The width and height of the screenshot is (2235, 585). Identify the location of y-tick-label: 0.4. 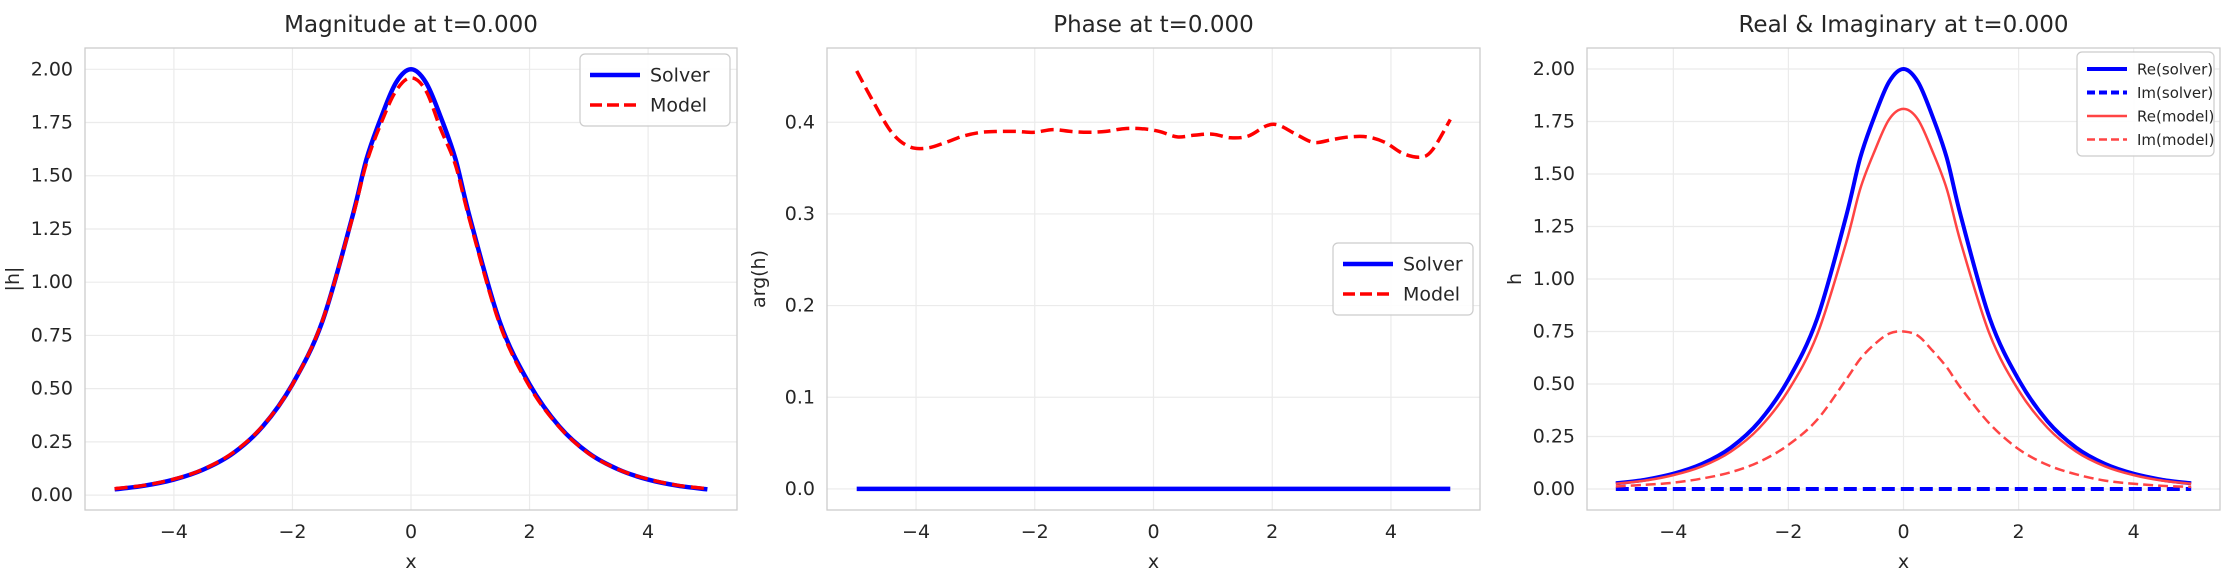
(800, 122).